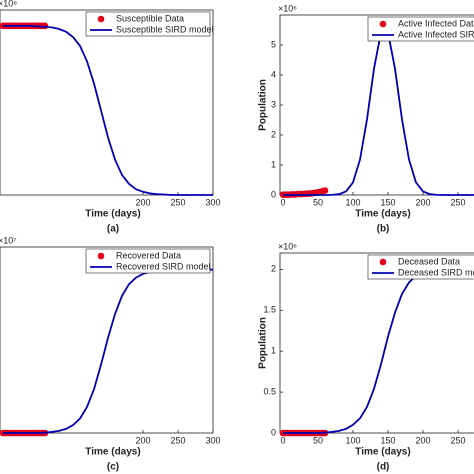 Image resolution: width=474 pixels, height=474 pixels. I want to click on legend-label: Active Infected Data, so click(436, 23).